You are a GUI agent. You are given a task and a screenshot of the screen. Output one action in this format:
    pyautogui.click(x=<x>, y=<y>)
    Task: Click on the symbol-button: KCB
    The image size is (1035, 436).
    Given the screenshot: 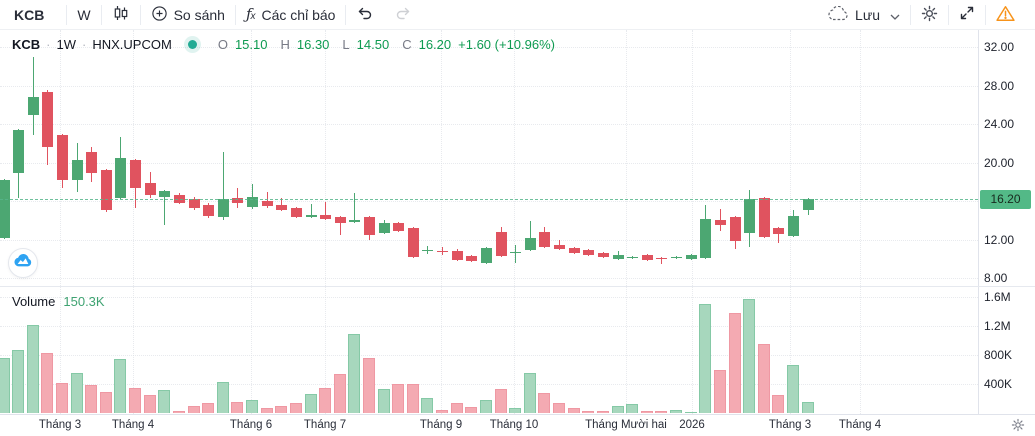 What is the action you would take?
    pyautogui.click(x=38, y=15)
    